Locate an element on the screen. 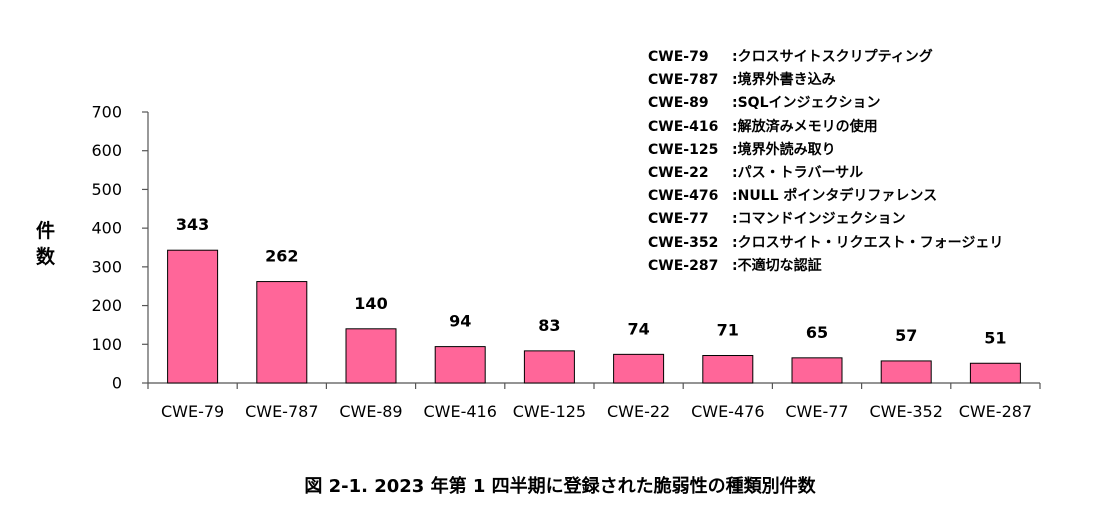 This screenshot has height=520, width=1120. y-tick-label: 100 is located at coordinates (106, 344).